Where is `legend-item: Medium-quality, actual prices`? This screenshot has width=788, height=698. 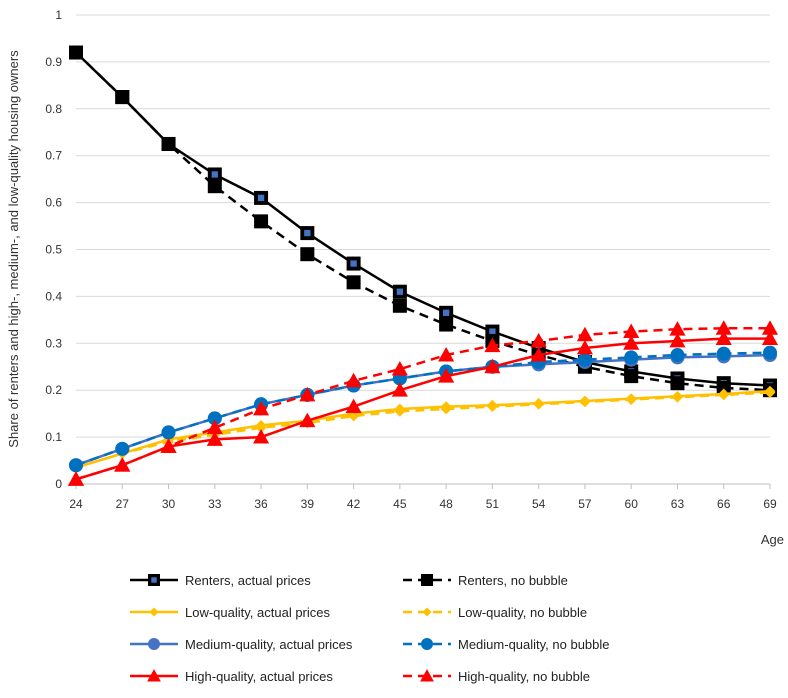
legend-item: Medium-quality, actual prices is located at coordinates (241, 644).